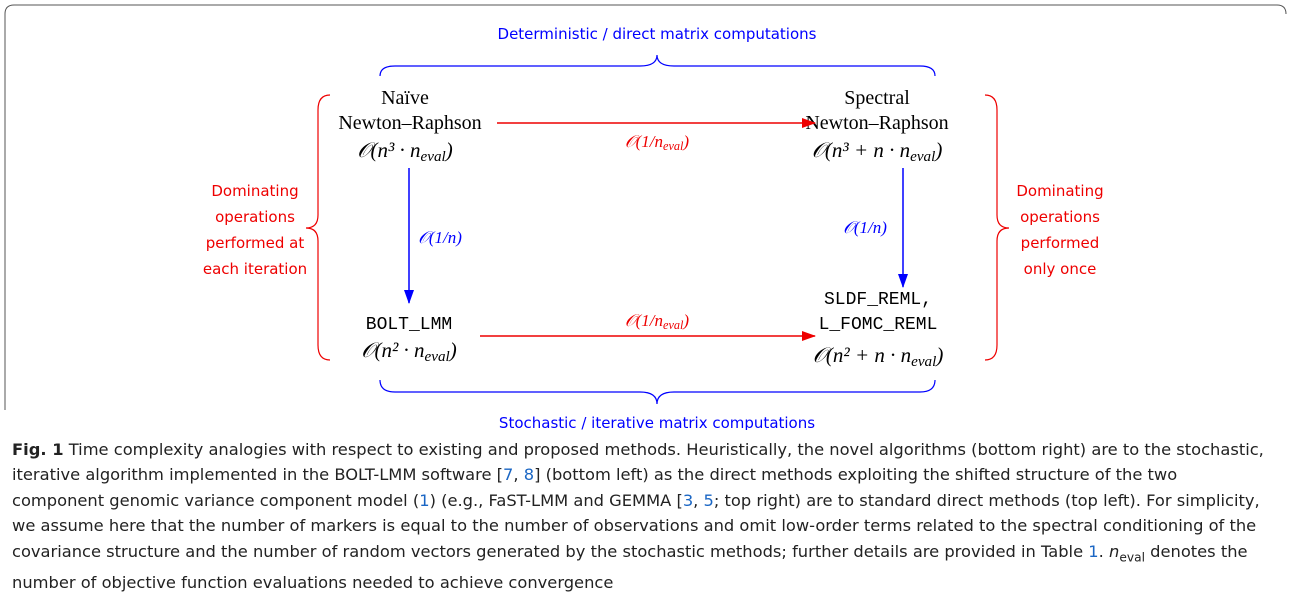 Image resolution: width=1291 pixels, height=613 pixels. What do you see at coordinates (708, 500) in the screenshot?
I see `reference-link: 5` at bounding box center [708, 500].